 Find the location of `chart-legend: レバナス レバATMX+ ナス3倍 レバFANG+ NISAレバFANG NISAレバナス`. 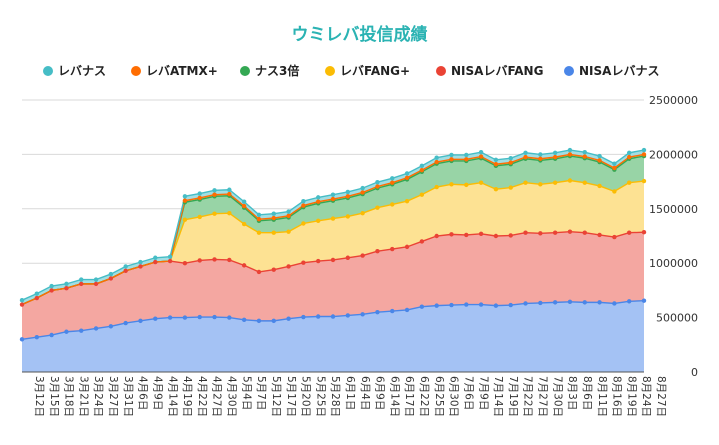

chart-legend: レバナス レバATMX+ ナス3倍 レバFANG+ NISAレバFANG NISAレバナス is located at coordinates (351, 70).